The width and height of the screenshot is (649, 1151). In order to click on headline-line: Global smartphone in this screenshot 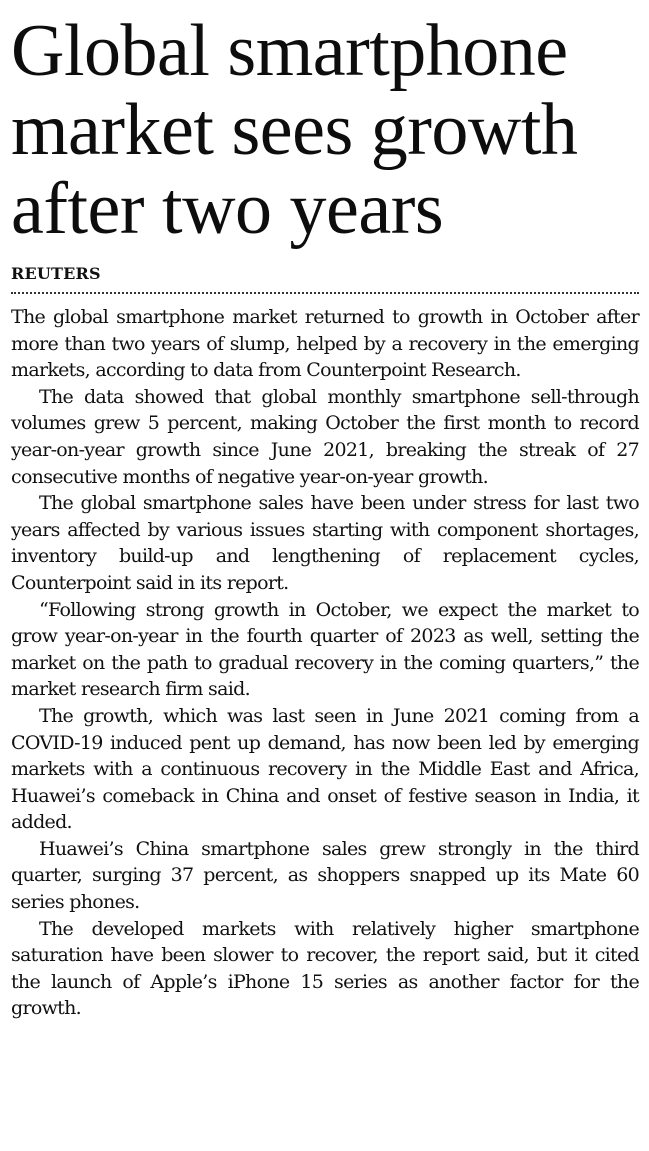, I will do `click(289, 51)`.